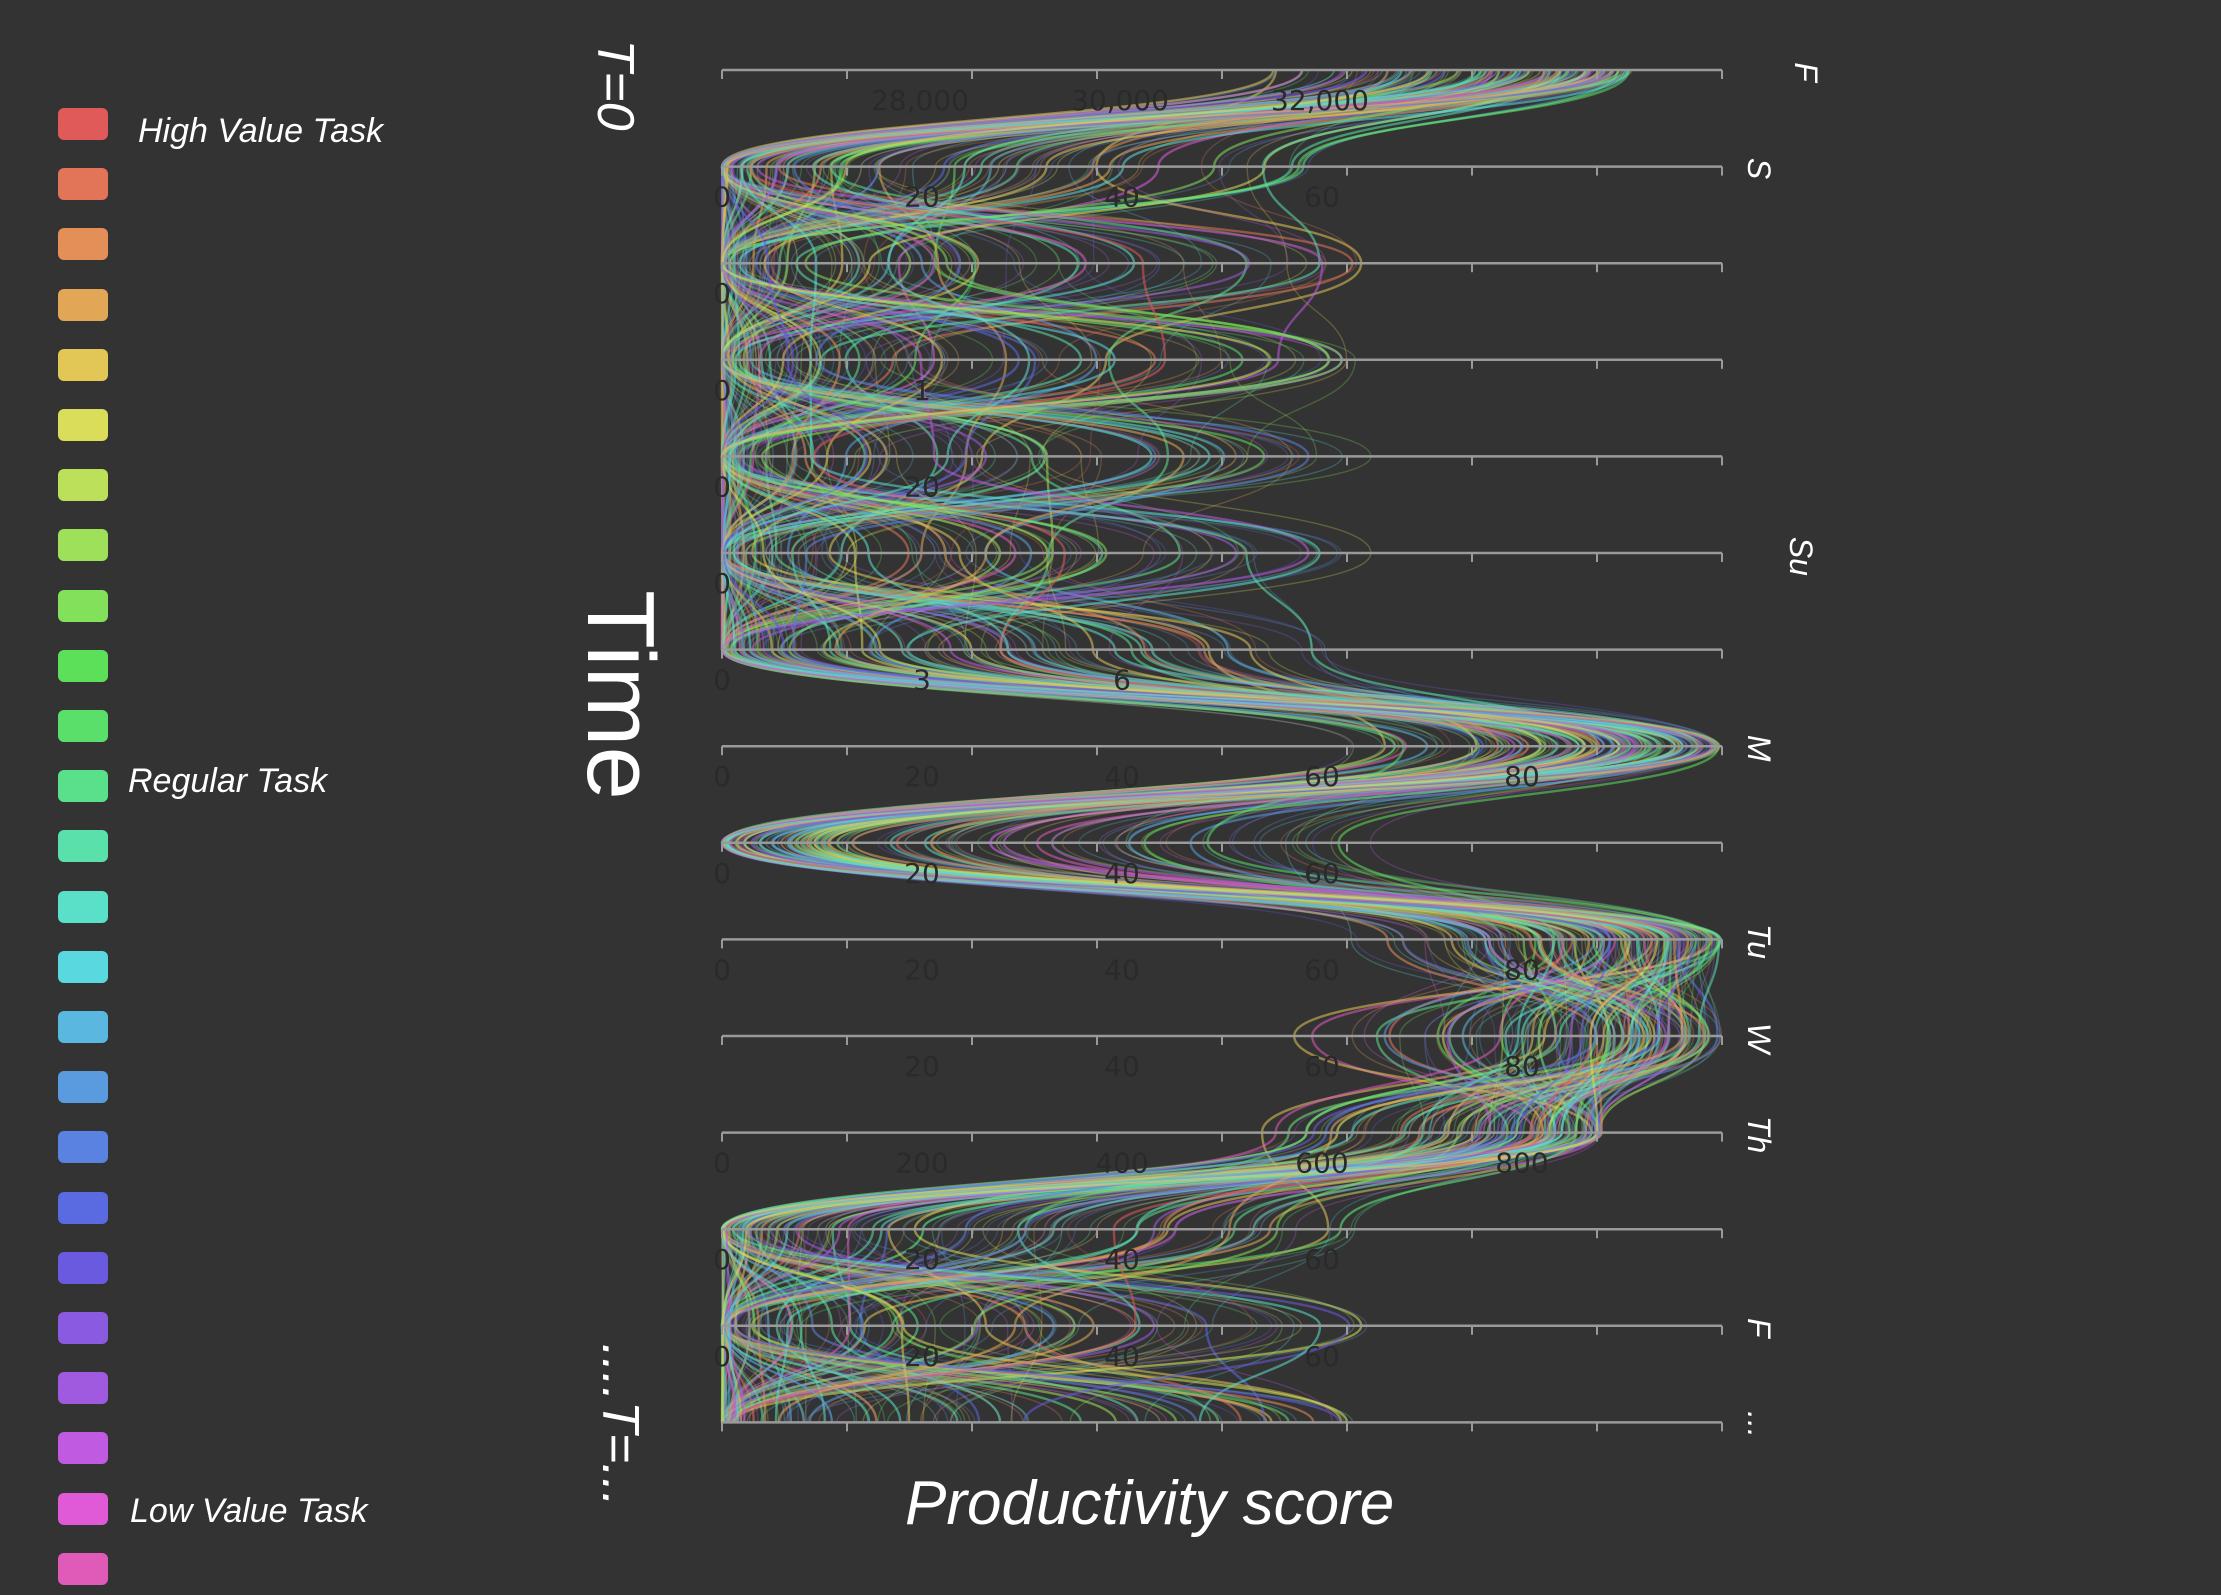  Describe the element at coordinates (1759, 168) in the screenshot. I see `day-label: S` at that location.